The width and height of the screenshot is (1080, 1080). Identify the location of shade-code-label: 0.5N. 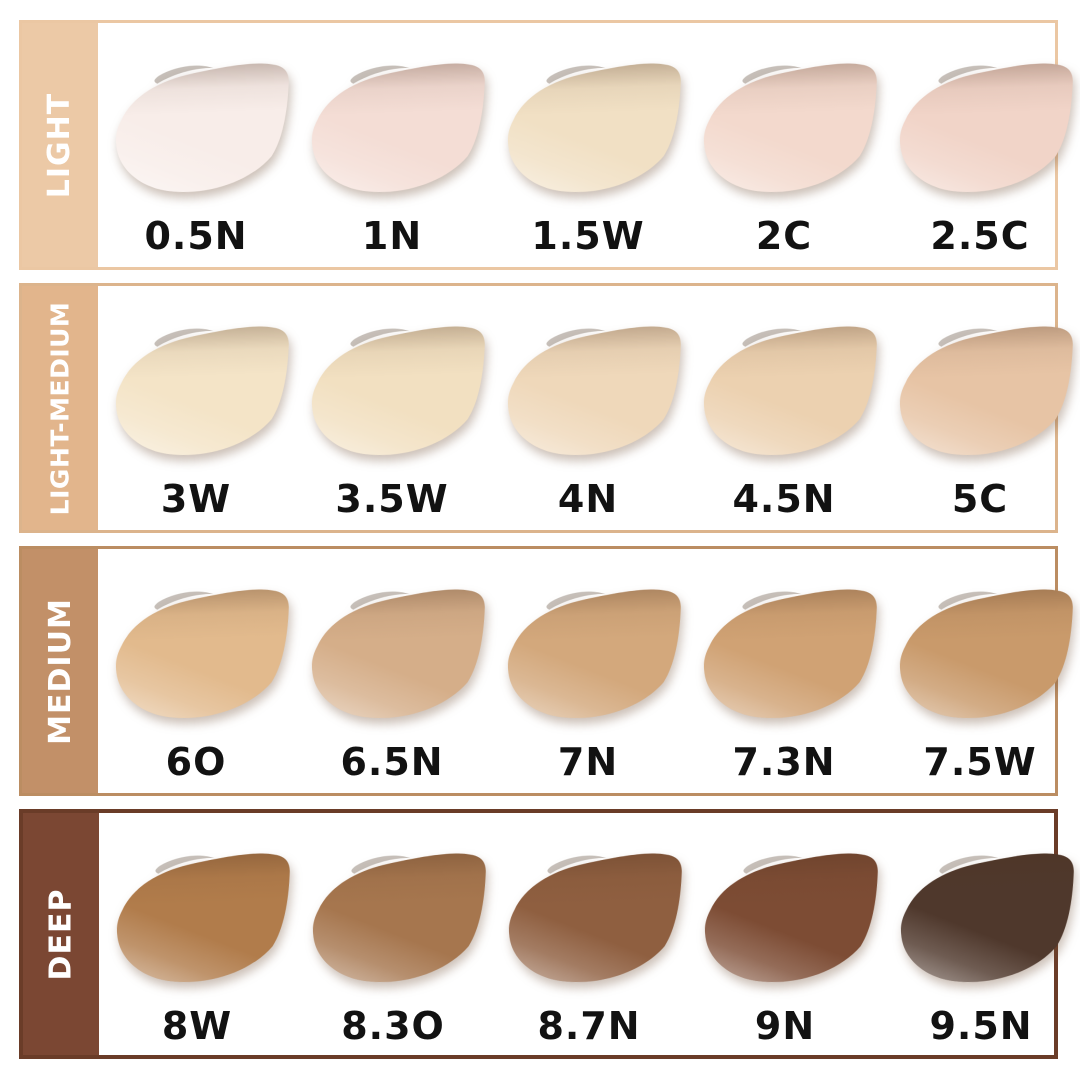
(196, 236).